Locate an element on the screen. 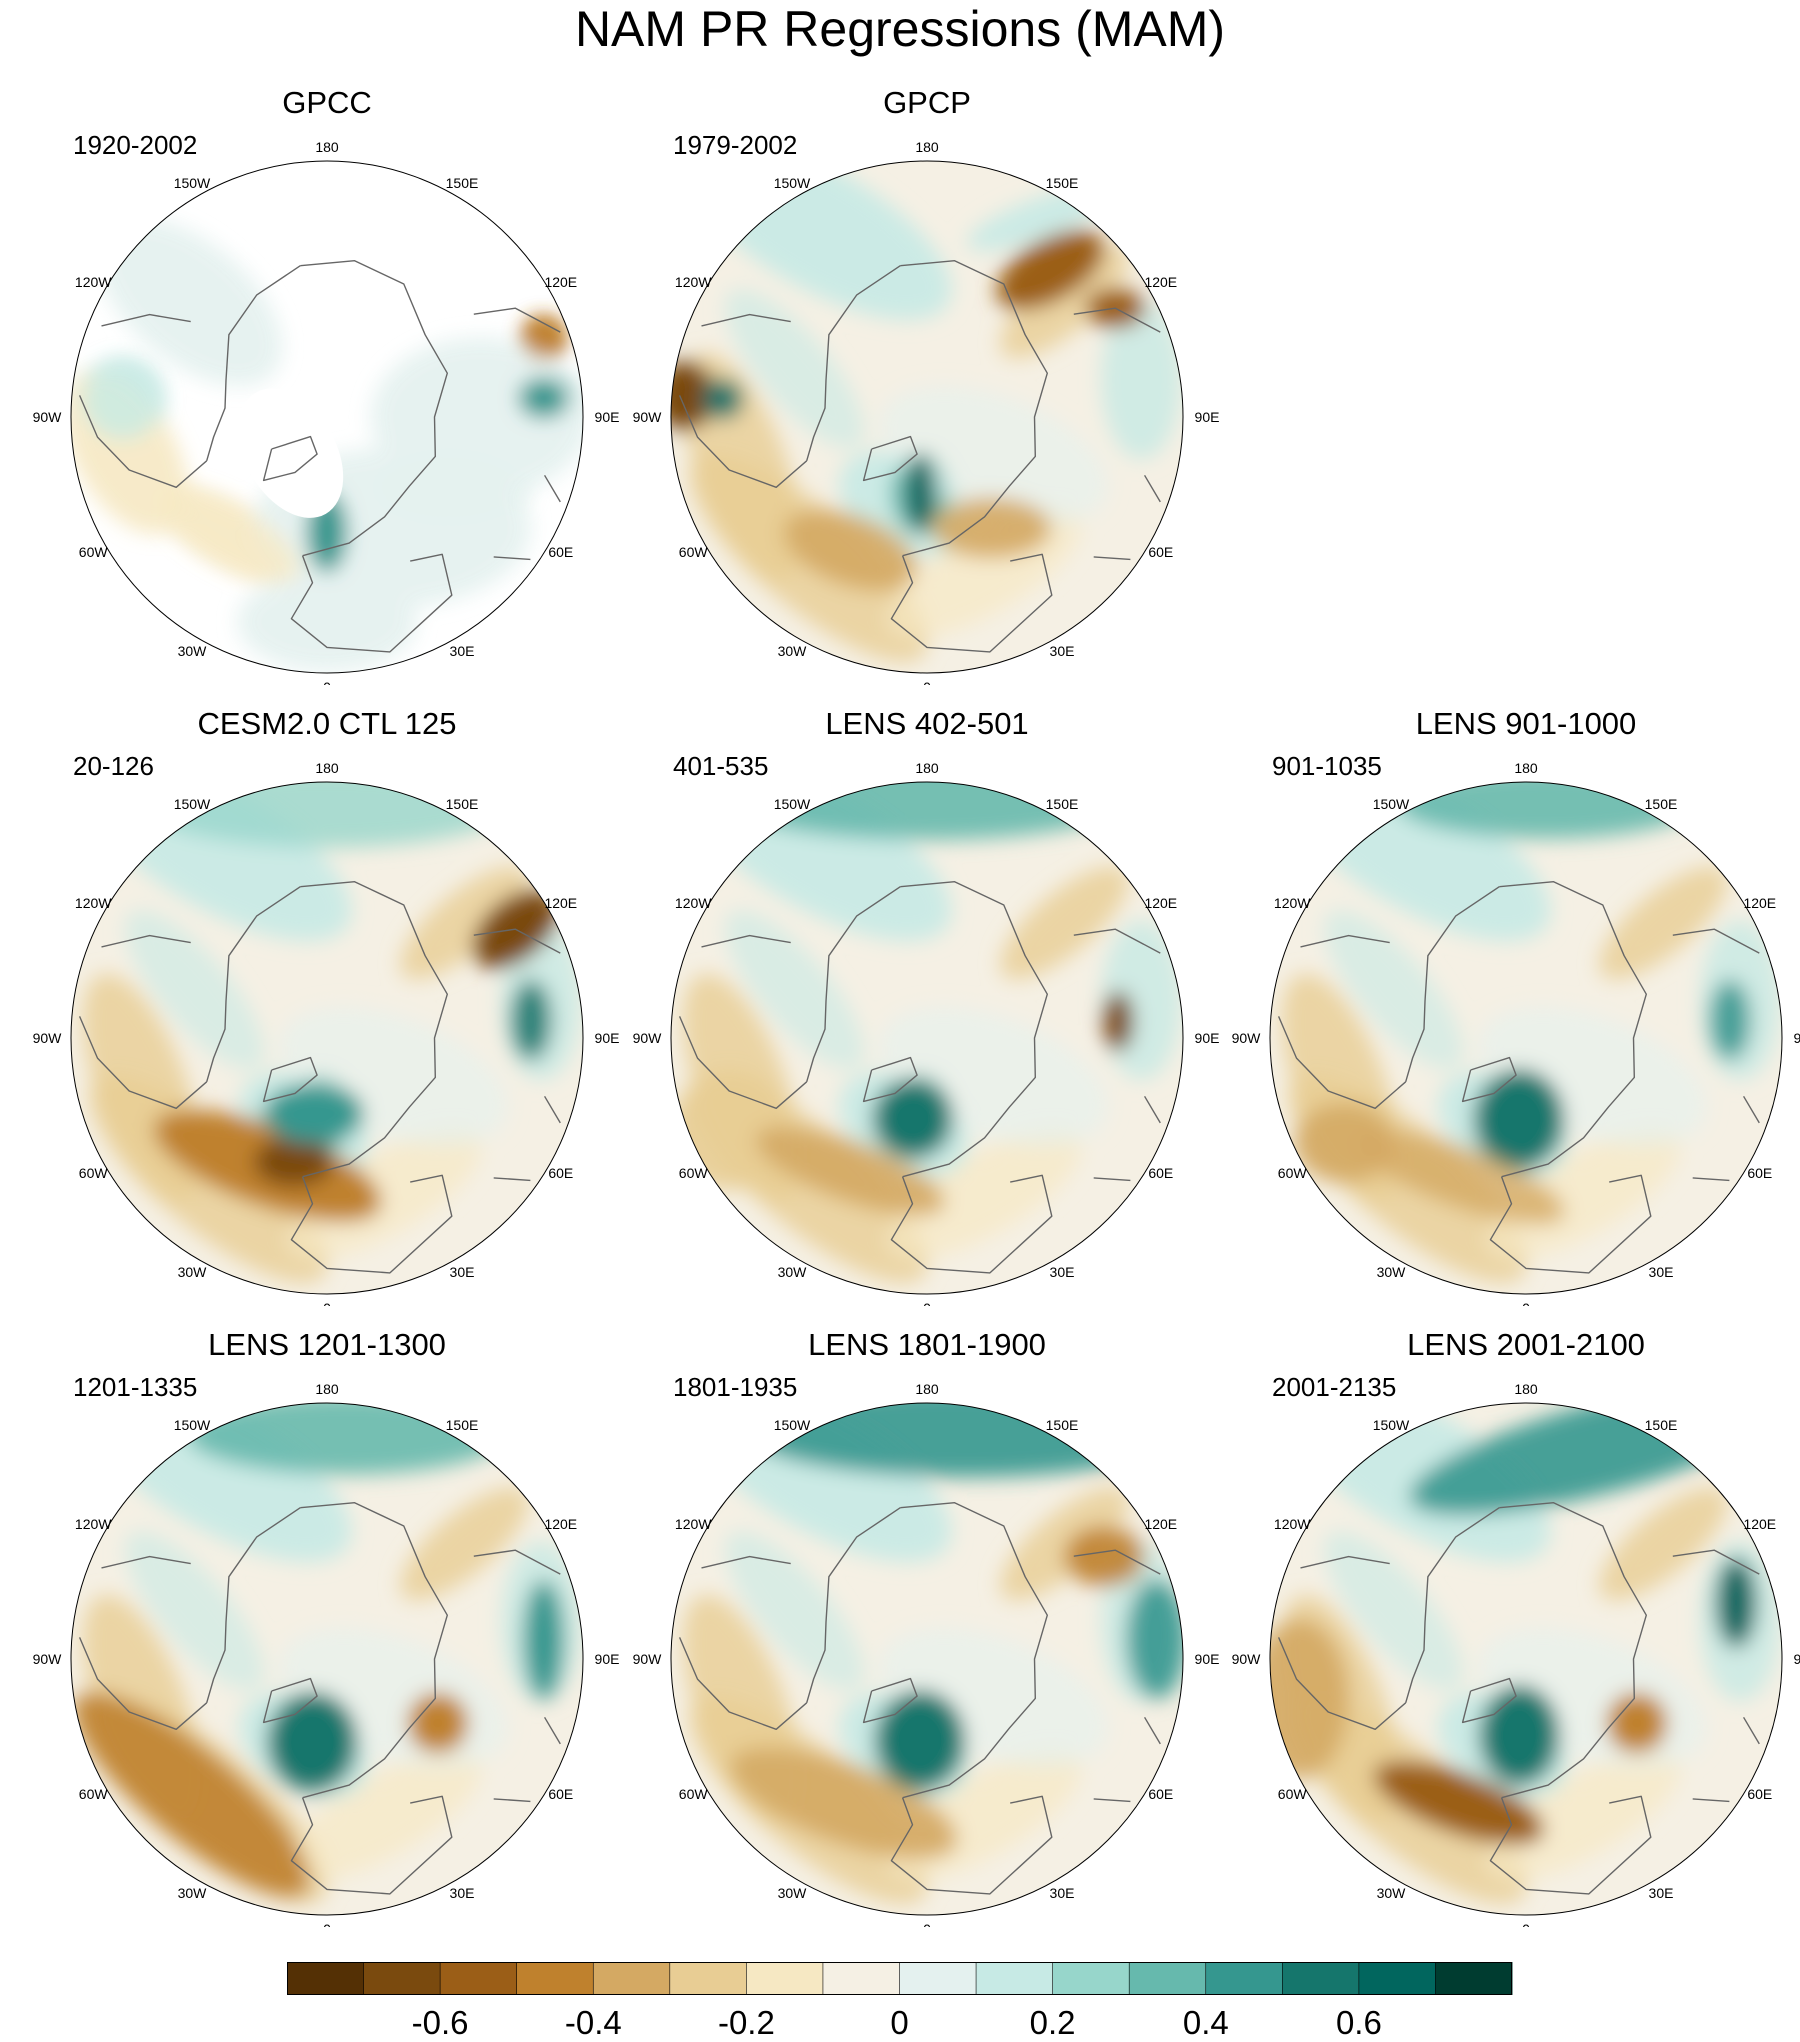  period-label: 1801-1935 is located at coordinates (735, 1387).